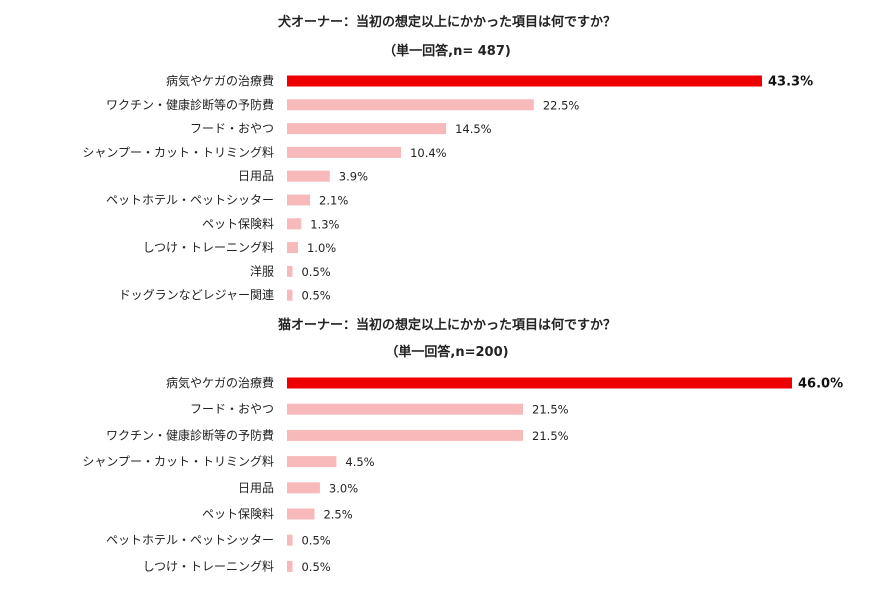 This screenshot has height=592, width=880. What do you see at coordinates (790, 82) in the screenshot?
I see `dog-value-label: 43.3%` at bounding box center [790, 82].